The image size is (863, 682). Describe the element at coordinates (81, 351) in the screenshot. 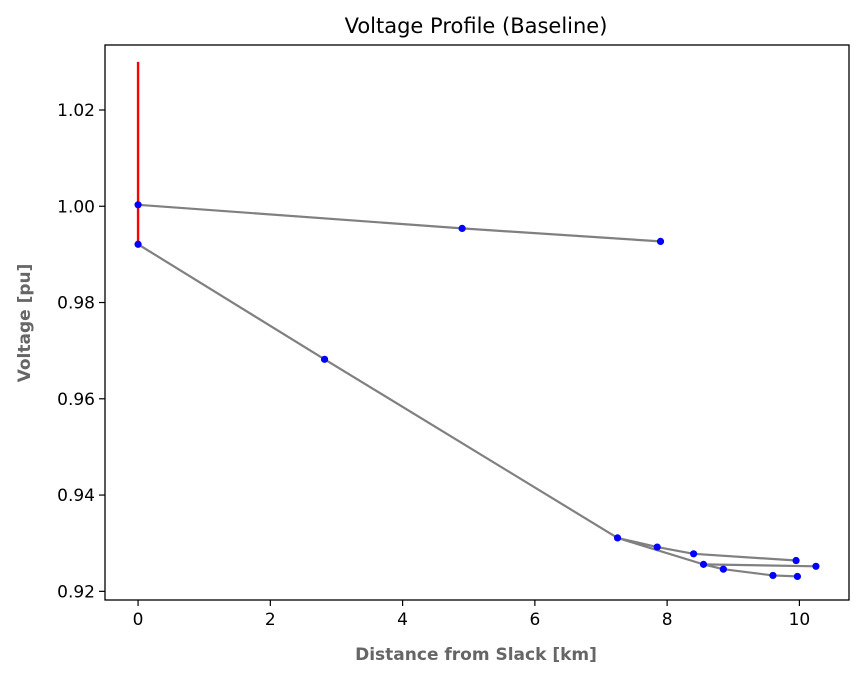

I see `y-axis-ticks: 0.92 0.94 0.96 0.98 1.00 1.02` at that location.